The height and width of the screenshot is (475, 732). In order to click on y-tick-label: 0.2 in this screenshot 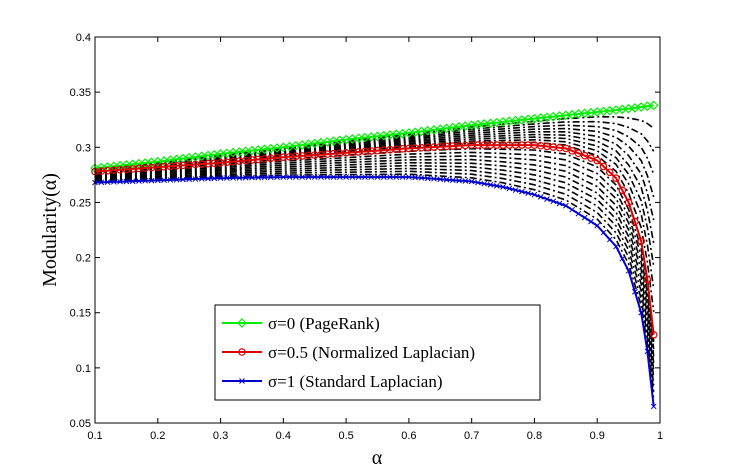, I will do `click(83, 259)`.